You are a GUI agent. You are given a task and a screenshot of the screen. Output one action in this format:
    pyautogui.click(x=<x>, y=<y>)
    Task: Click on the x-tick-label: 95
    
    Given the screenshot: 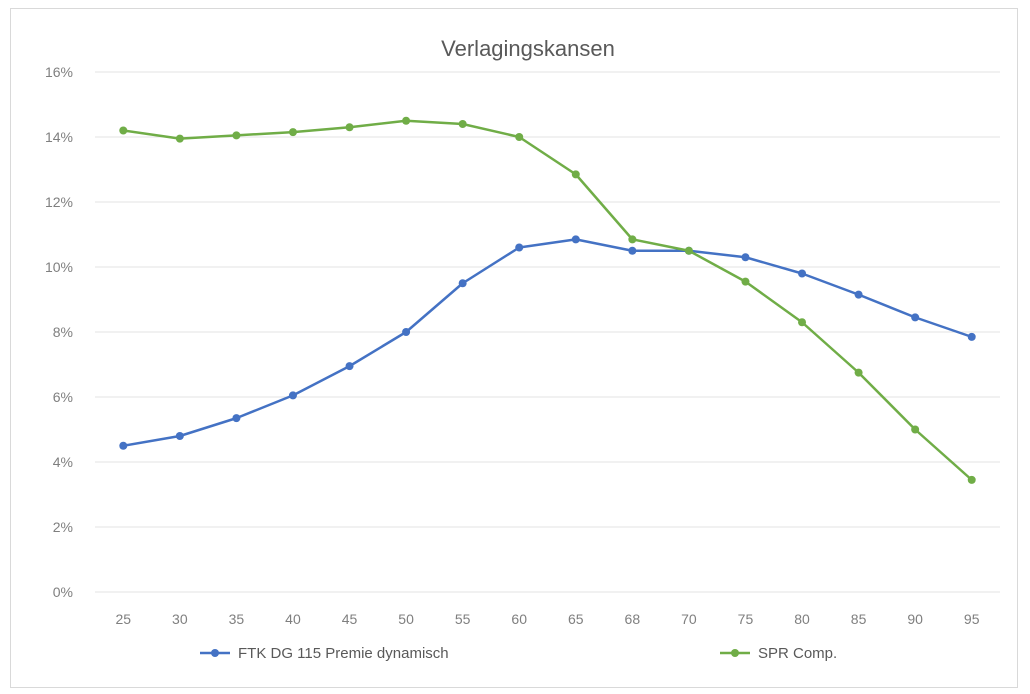 What is the action you would take?
    pyautogui.click(x=972, y=619)
    